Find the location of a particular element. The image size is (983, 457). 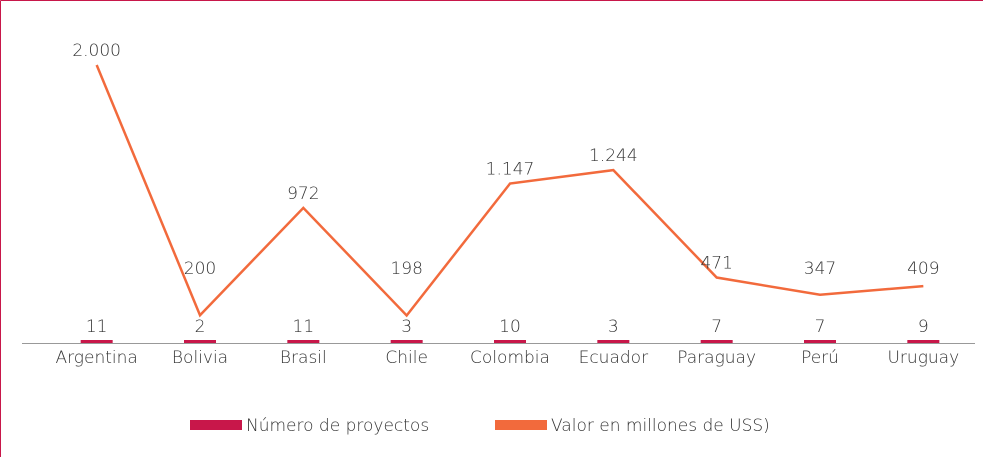

line-label: 200 is located at coordinates (200, 269).